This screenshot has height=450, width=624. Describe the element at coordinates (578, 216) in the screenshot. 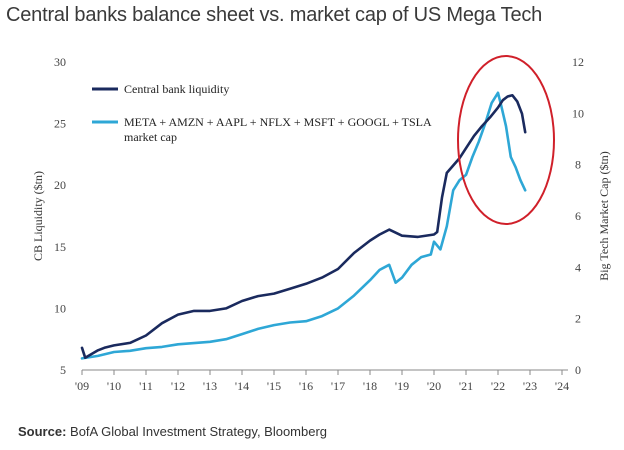

I see `right-tick-label: 6` at that location.